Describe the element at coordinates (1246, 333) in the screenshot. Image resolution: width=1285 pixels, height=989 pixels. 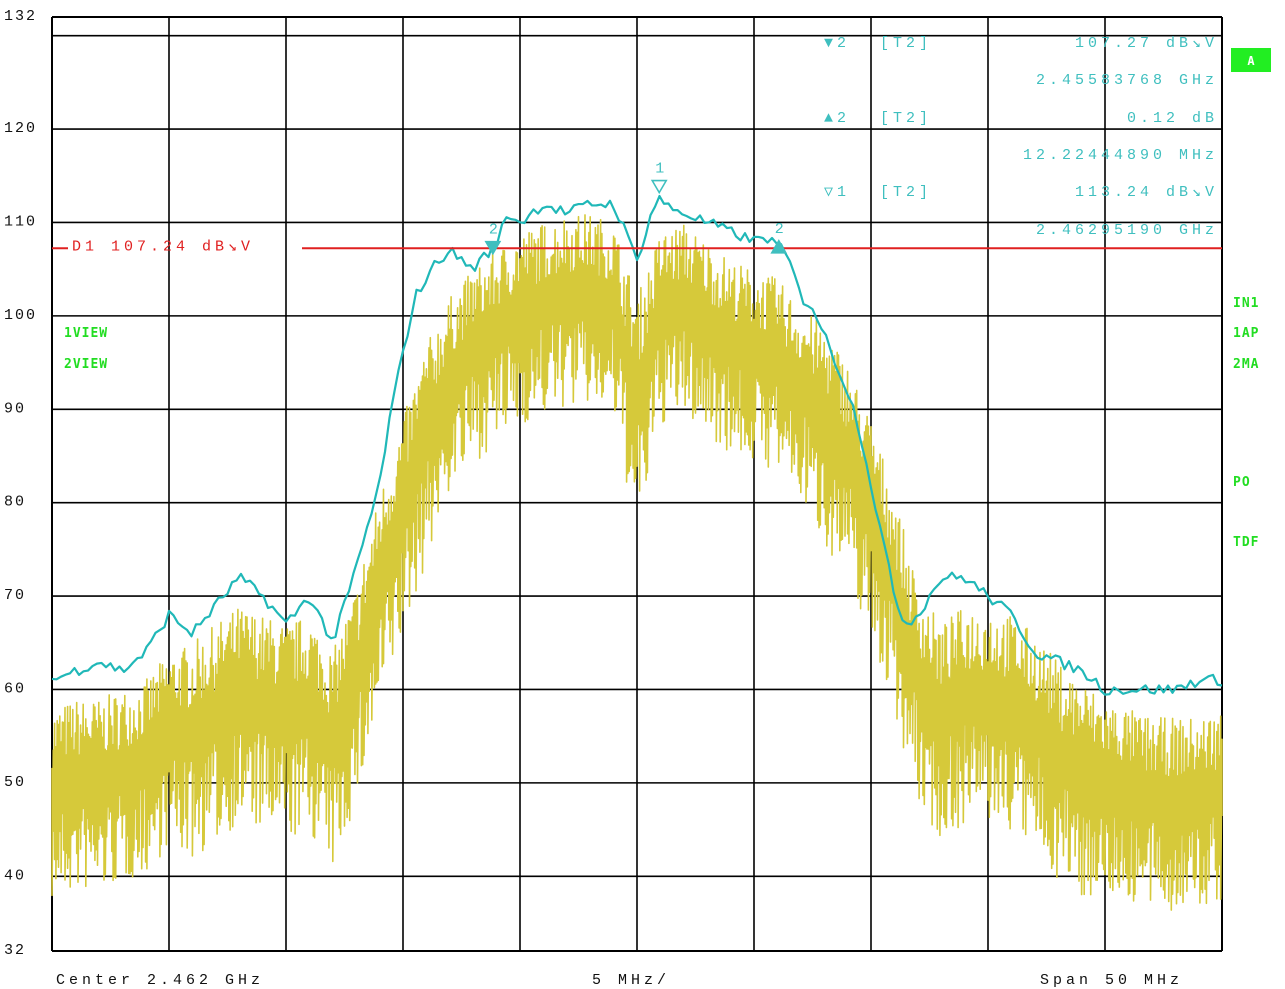
I see `side-label-1ap: 1AP` at that location.